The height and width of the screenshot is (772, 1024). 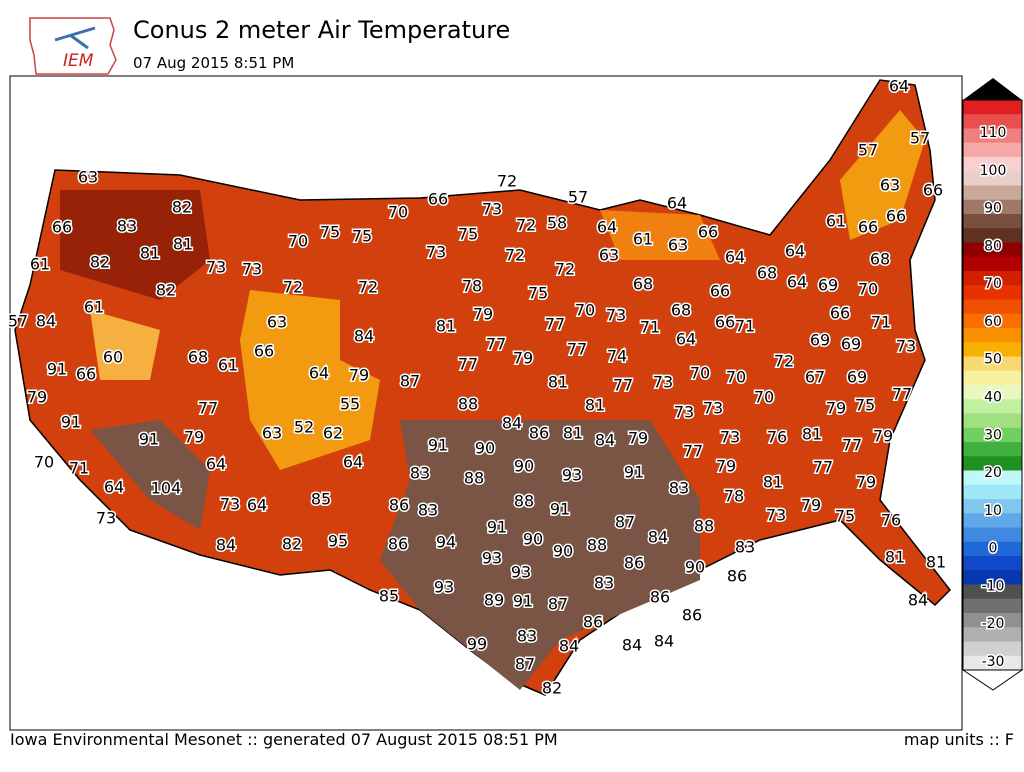 I want to click on colorbar-tick-label: 30, so click(x=993, y=435).